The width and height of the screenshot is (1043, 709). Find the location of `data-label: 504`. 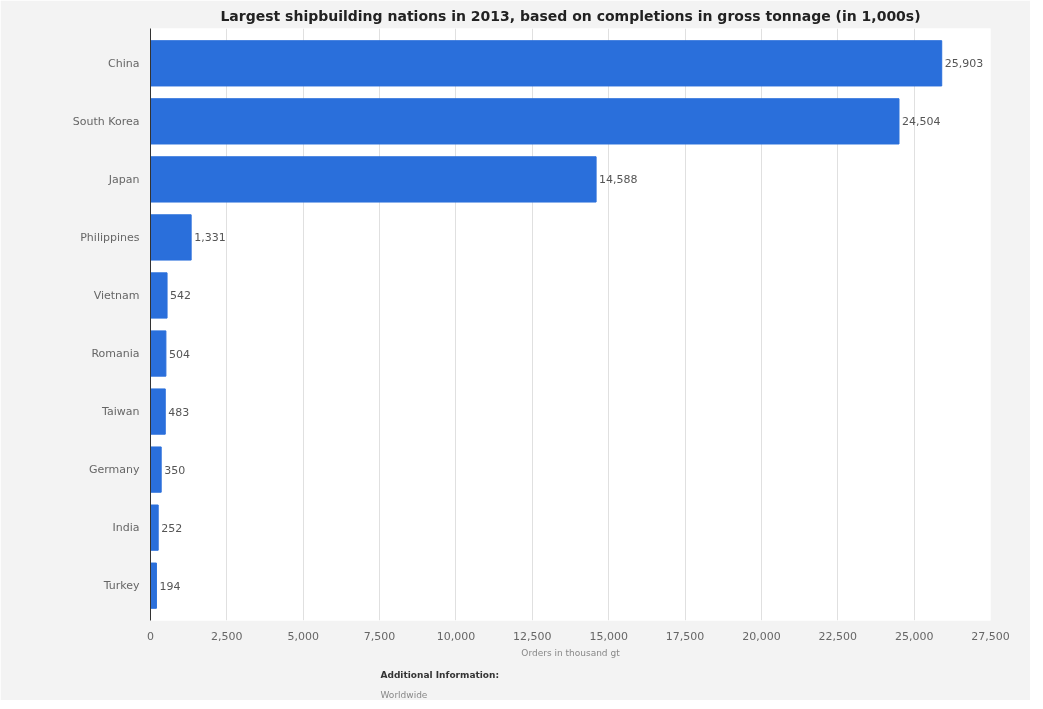

data-label: 504 is located at coordinates (179, 354).